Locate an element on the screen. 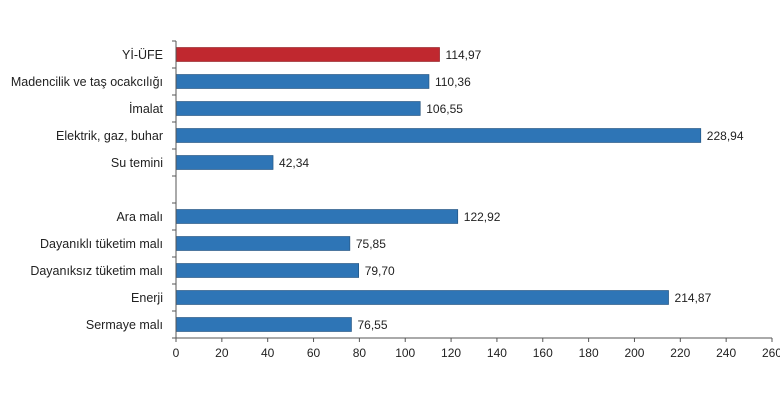  x-tick-label: 60 is located at coordinates (314, 353).